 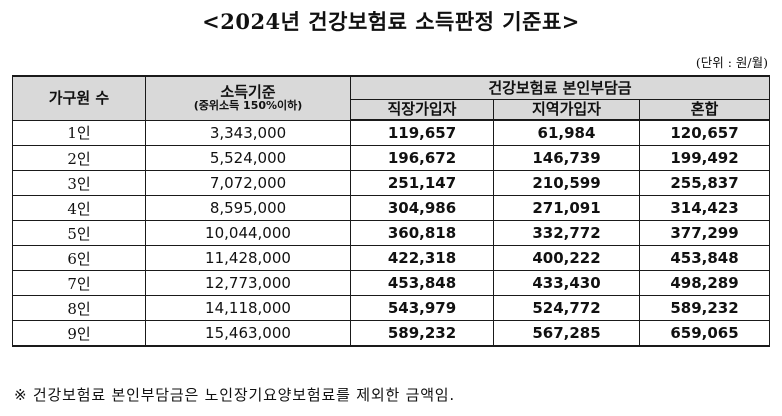 I want to click on header-income-label: 소득기준, so click(x=248, y=91).